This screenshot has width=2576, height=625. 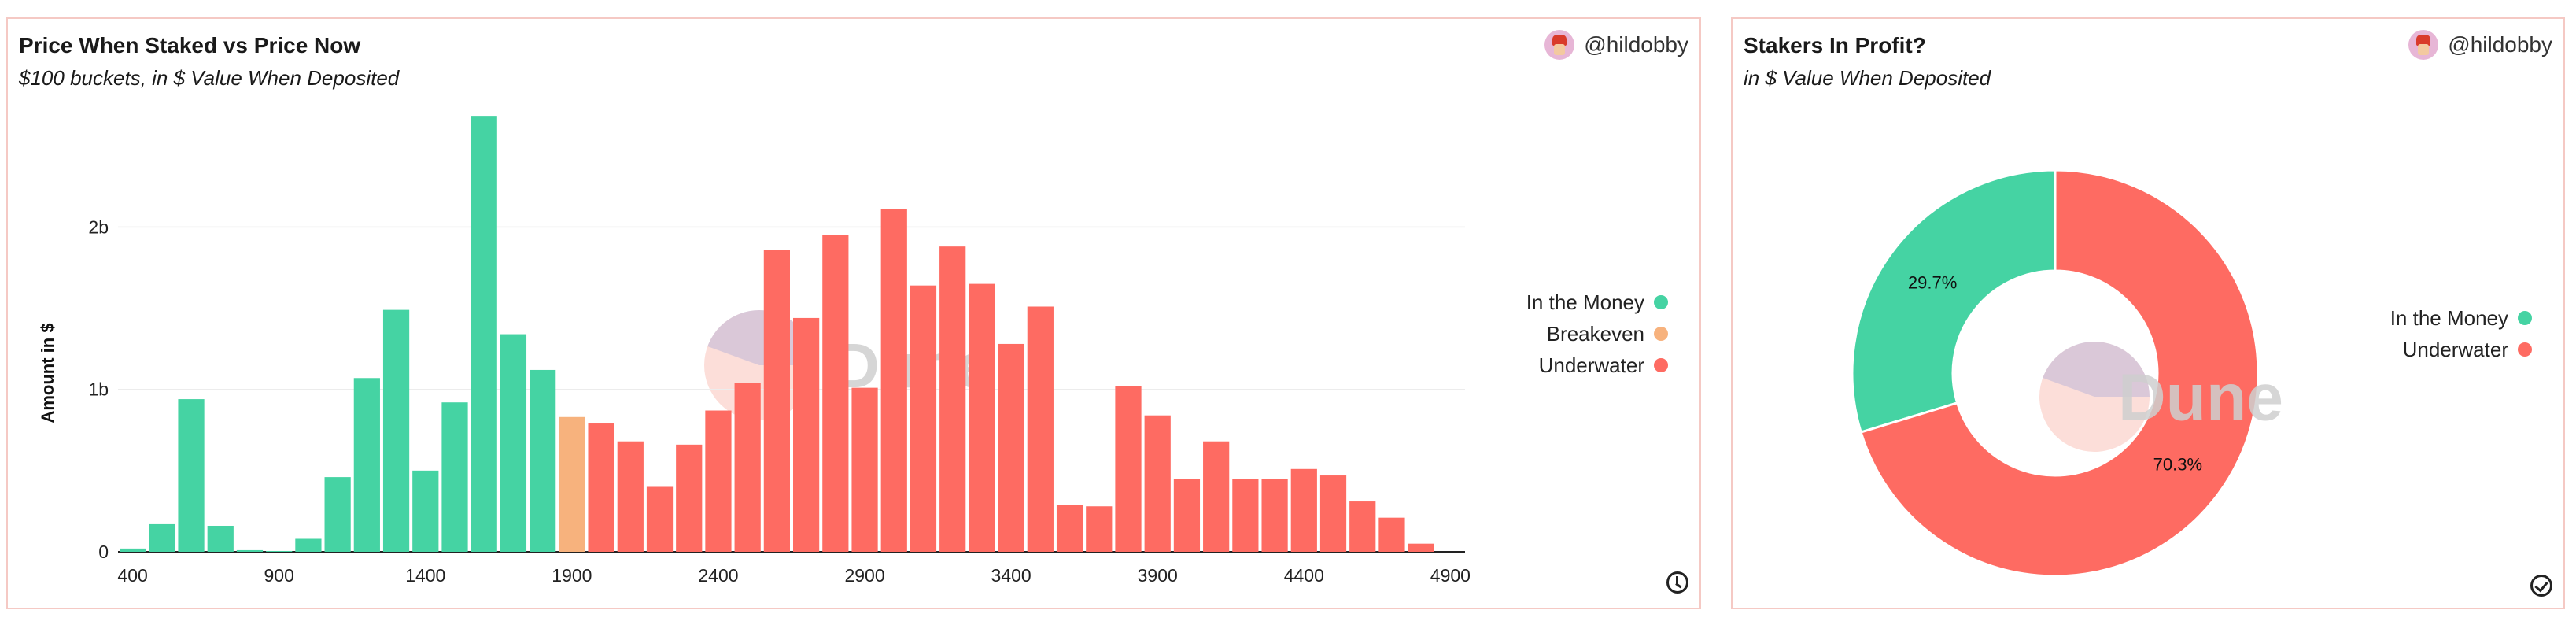 I want to click on histogram-subtitle: $100 buckets, in $ Value When Deposited, so click(x=210, y=78).